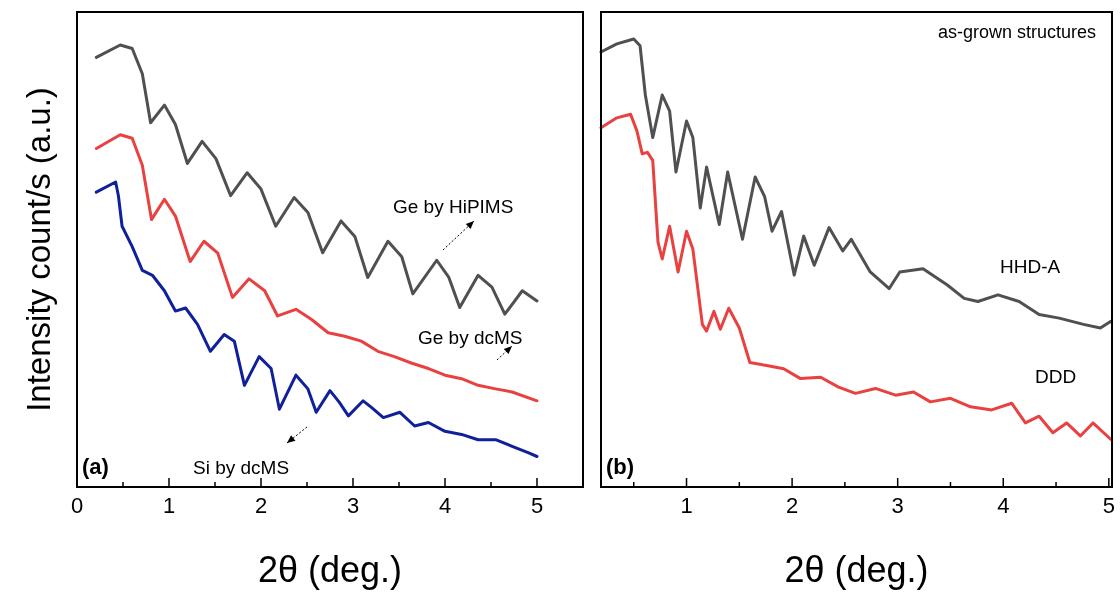  I want to click on series-label: Ge by HiPIMS, so click(453, 206).